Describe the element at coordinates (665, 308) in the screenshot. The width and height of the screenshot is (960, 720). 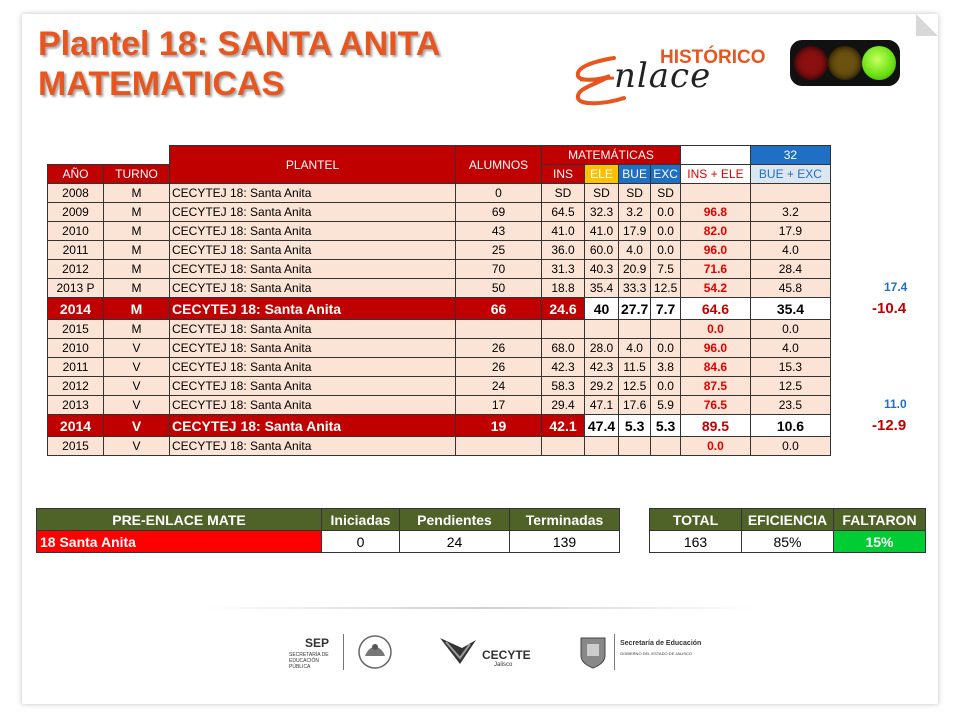
I see `cell-exc: 7.7` at that location.